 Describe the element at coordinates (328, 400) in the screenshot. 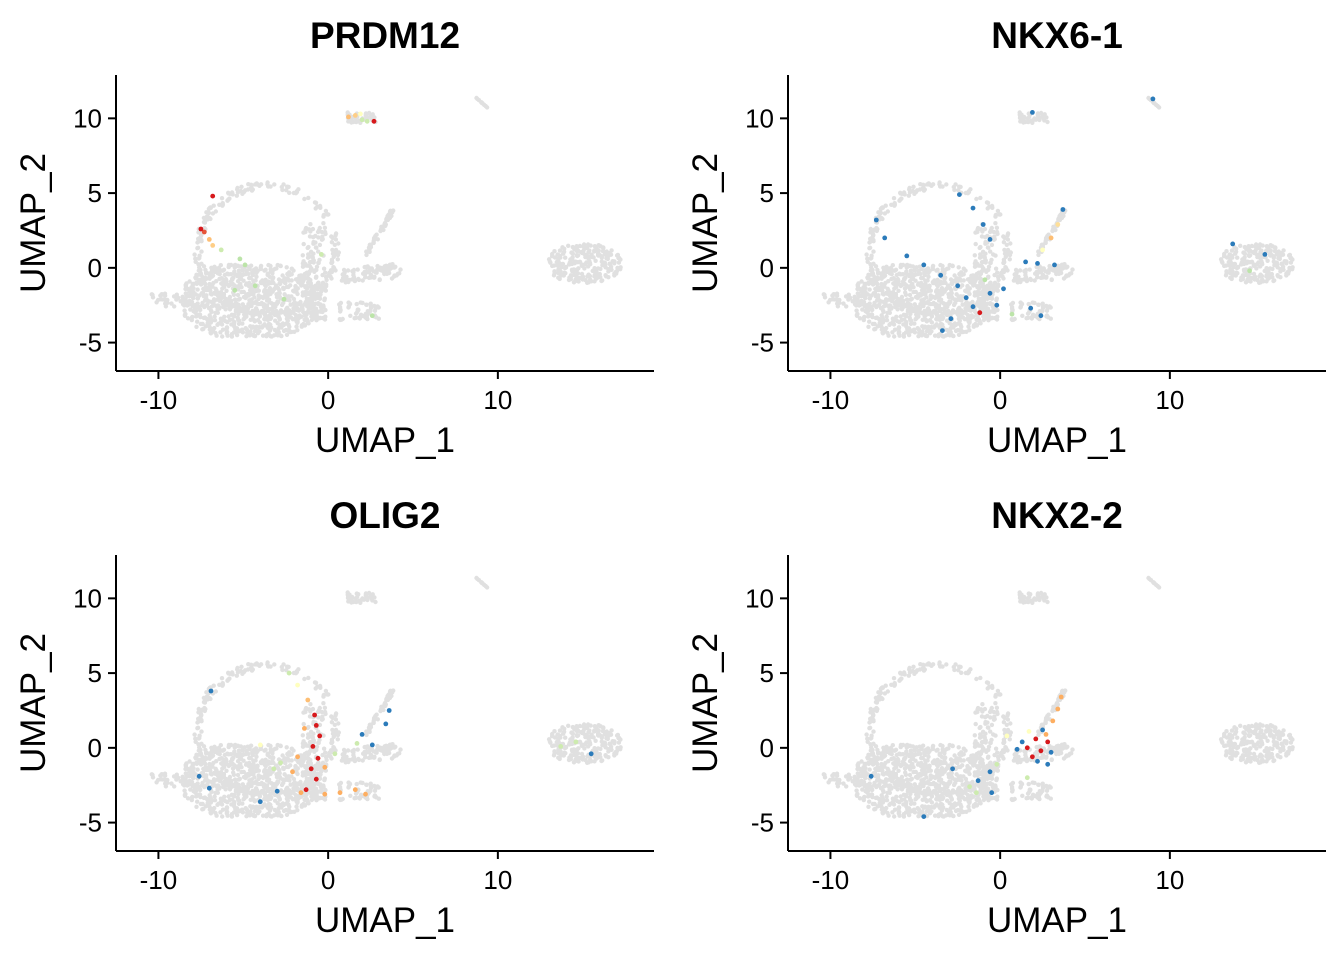

I see `x-tick-label: 0` at that location.